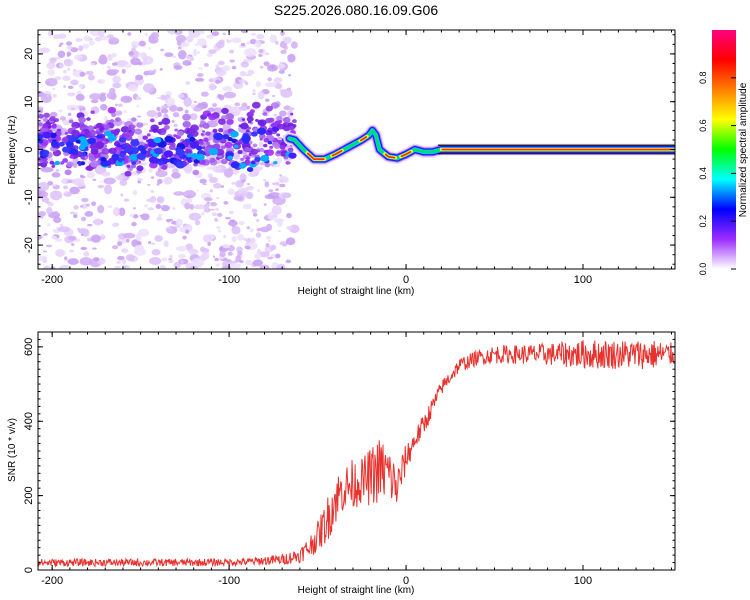 Image resolution: width=750 pixels, height=600 pixels. Describe the element at coordinates (724, 149) in the screenshot. I see `colorbar-strip` at that location.